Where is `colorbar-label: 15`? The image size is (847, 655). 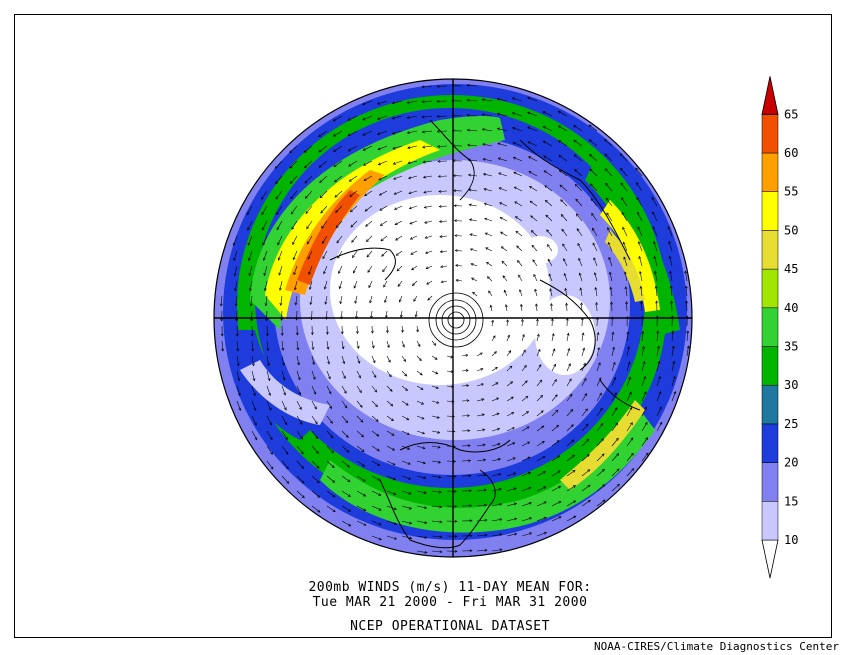
colorbar-label: 15 is located at coordinates (791, 501).